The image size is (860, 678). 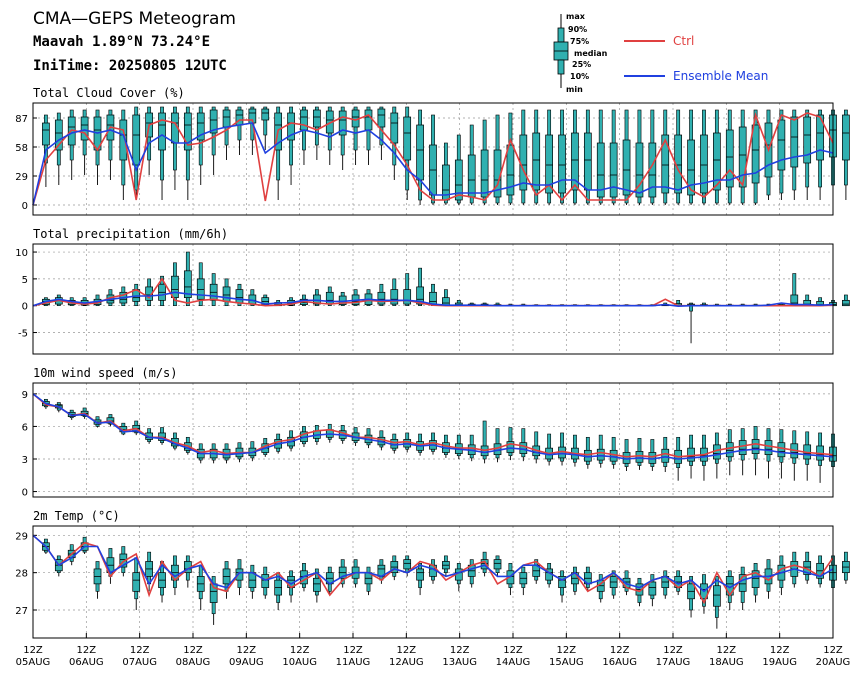 I want to click on y-tick-label: 5, so click(x=25, y=280).